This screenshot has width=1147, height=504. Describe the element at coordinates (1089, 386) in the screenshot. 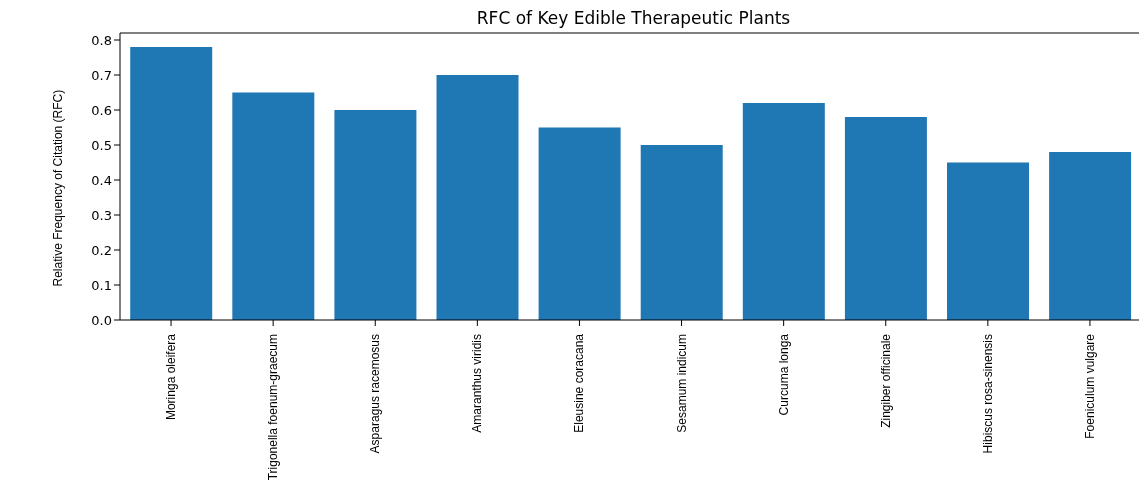

I see `x-tick-label: Foeniculum vulgare` at that location.